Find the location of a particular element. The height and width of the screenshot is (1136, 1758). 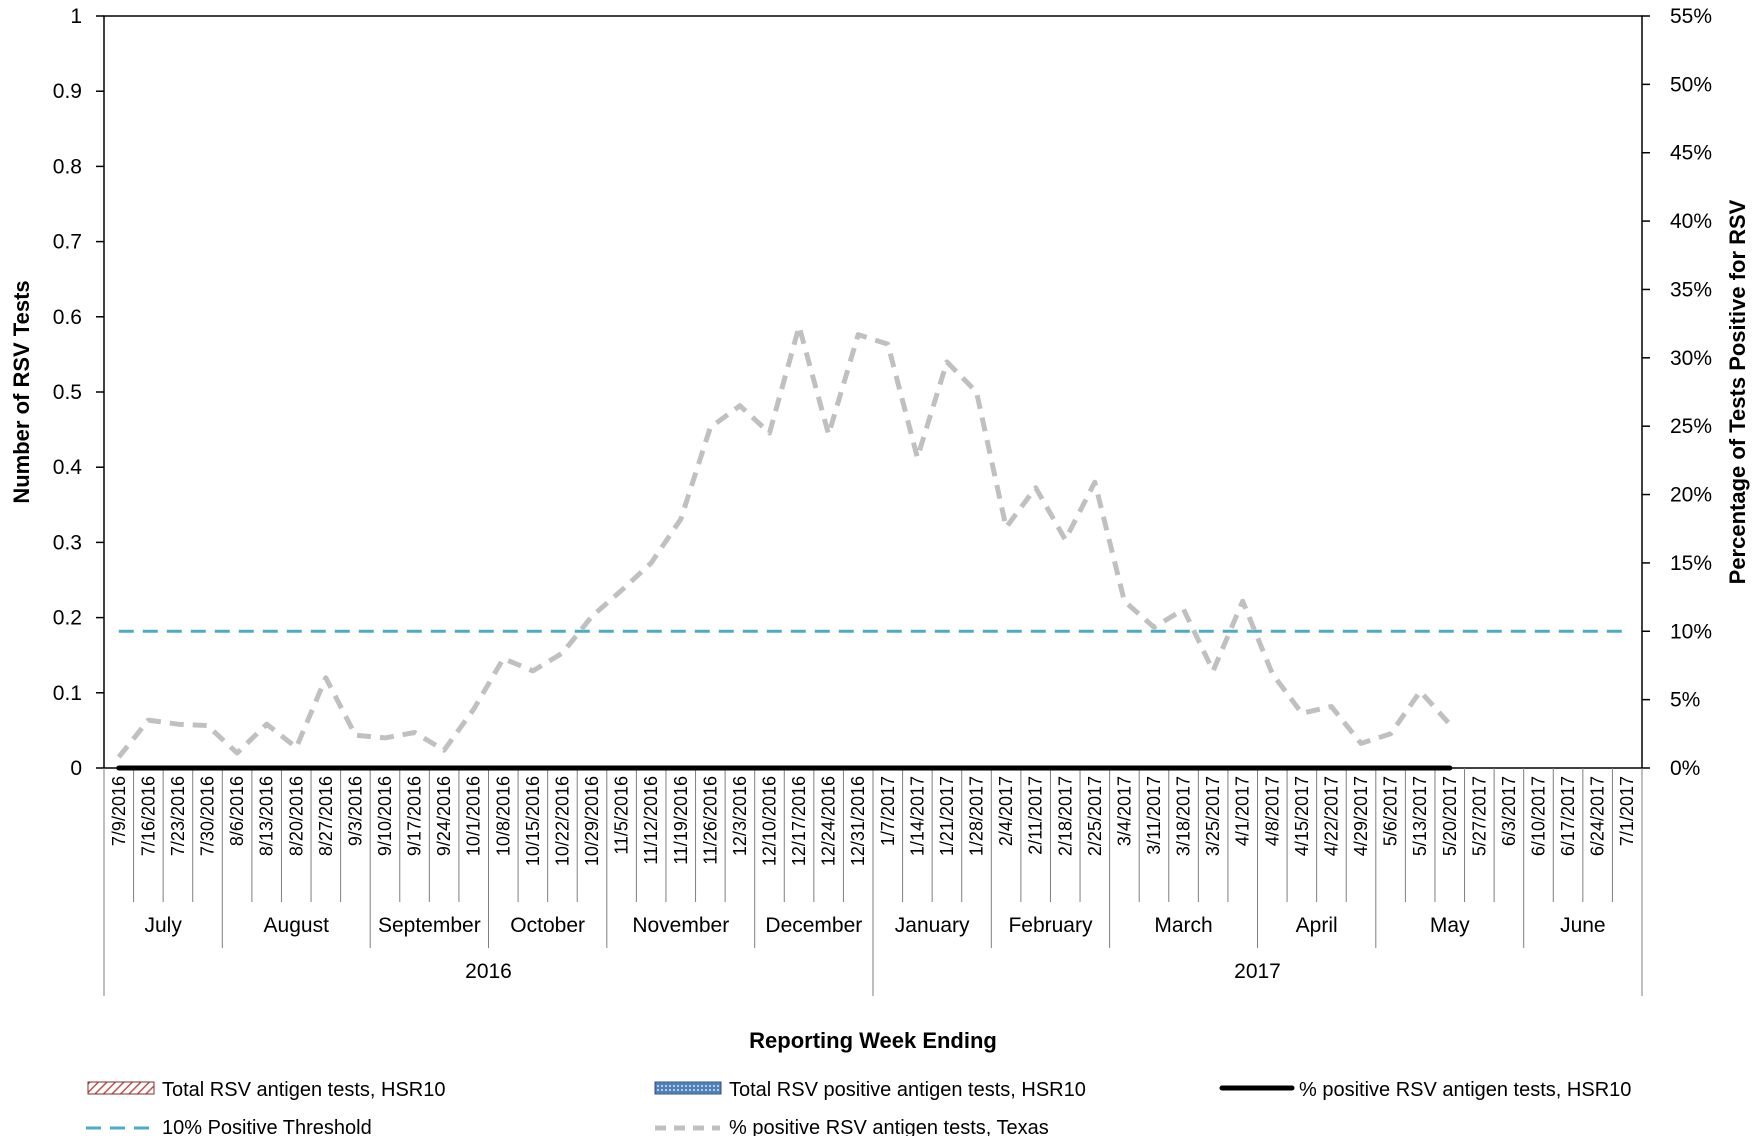

week-label: 4/22/2017 is located at coordinates (1331, 816).